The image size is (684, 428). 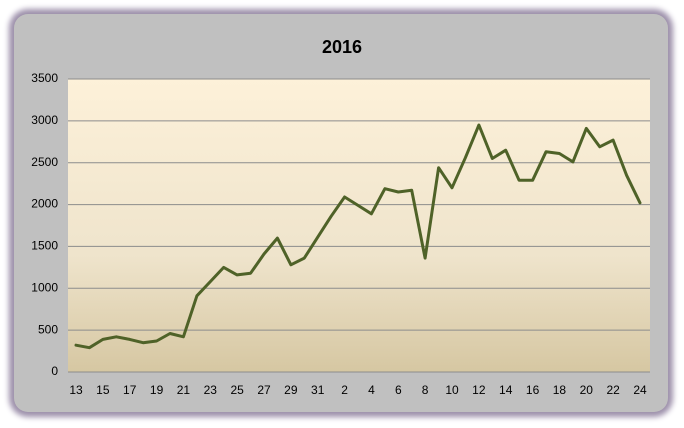 I want to click on x-tick-label: 14, so click(x=506, y=390).